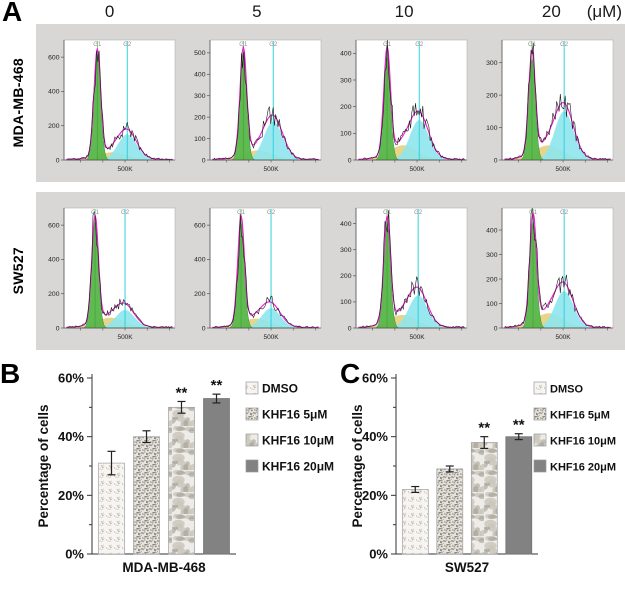 This screenshot has height=605, width=625. I want to click on legend-swatch-speckle-dense, so click(540, 414).